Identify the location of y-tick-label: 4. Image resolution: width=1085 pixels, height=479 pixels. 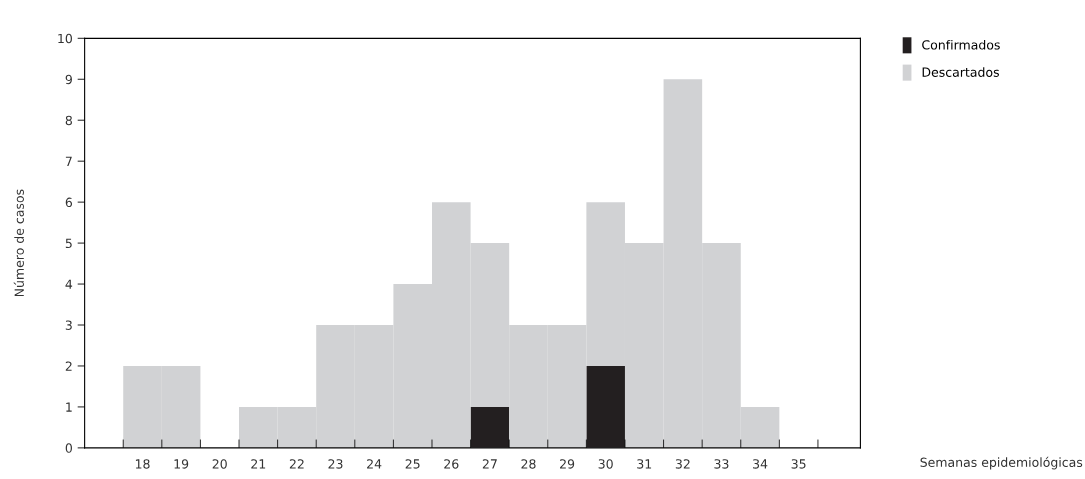
(69, 284).